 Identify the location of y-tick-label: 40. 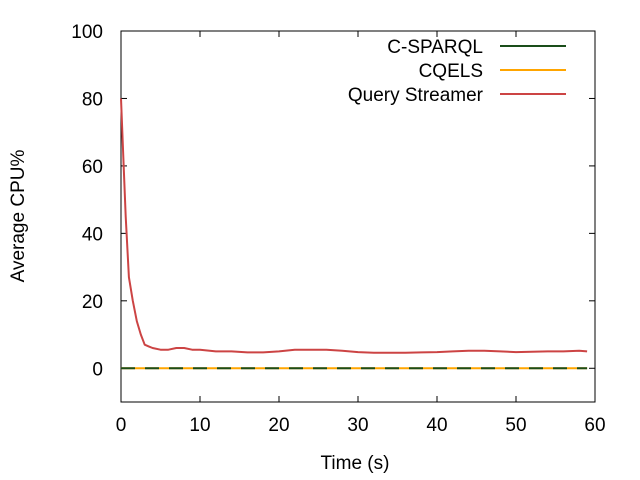
(92, 234).